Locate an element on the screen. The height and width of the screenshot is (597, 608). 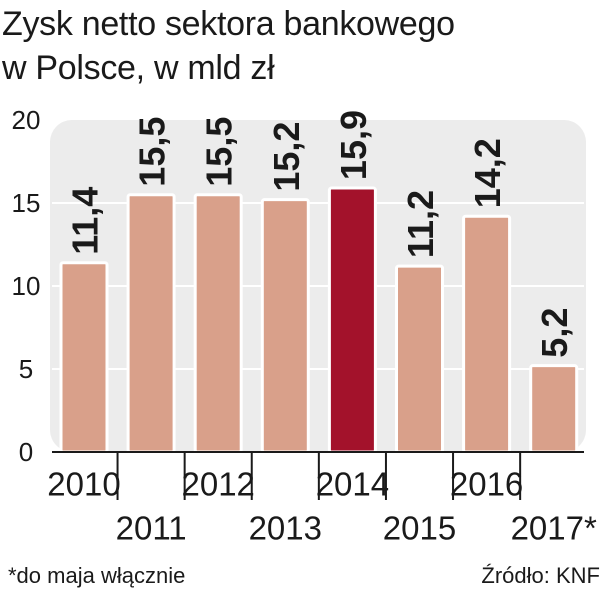
x-tick-label-2017*: 2017* is located at coordinates (554, 528).